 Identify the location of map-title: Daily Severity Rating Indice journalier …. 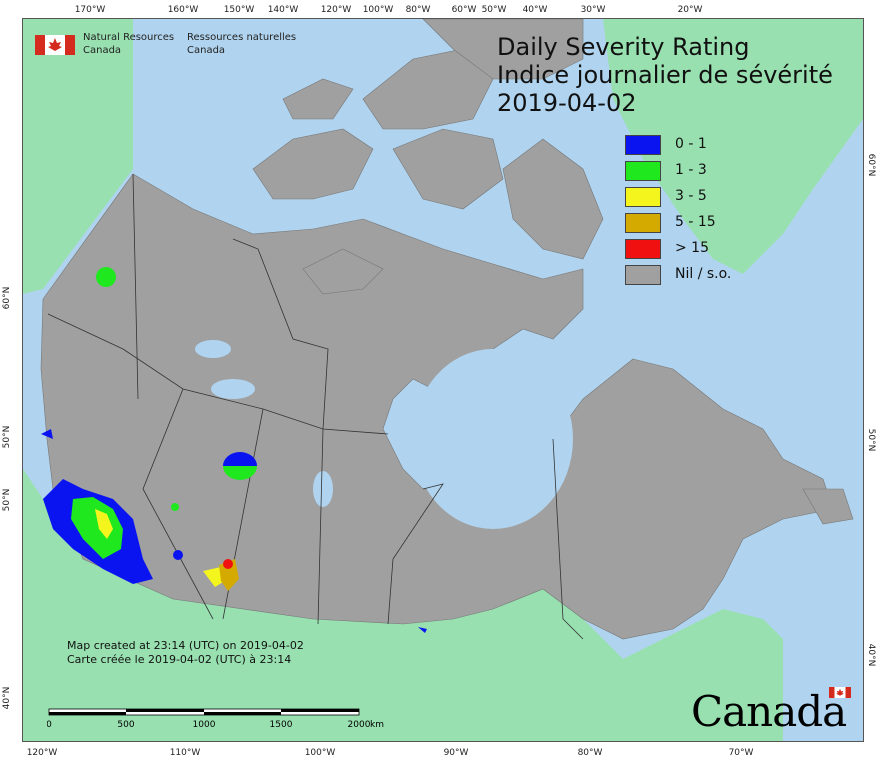
(665, 75).